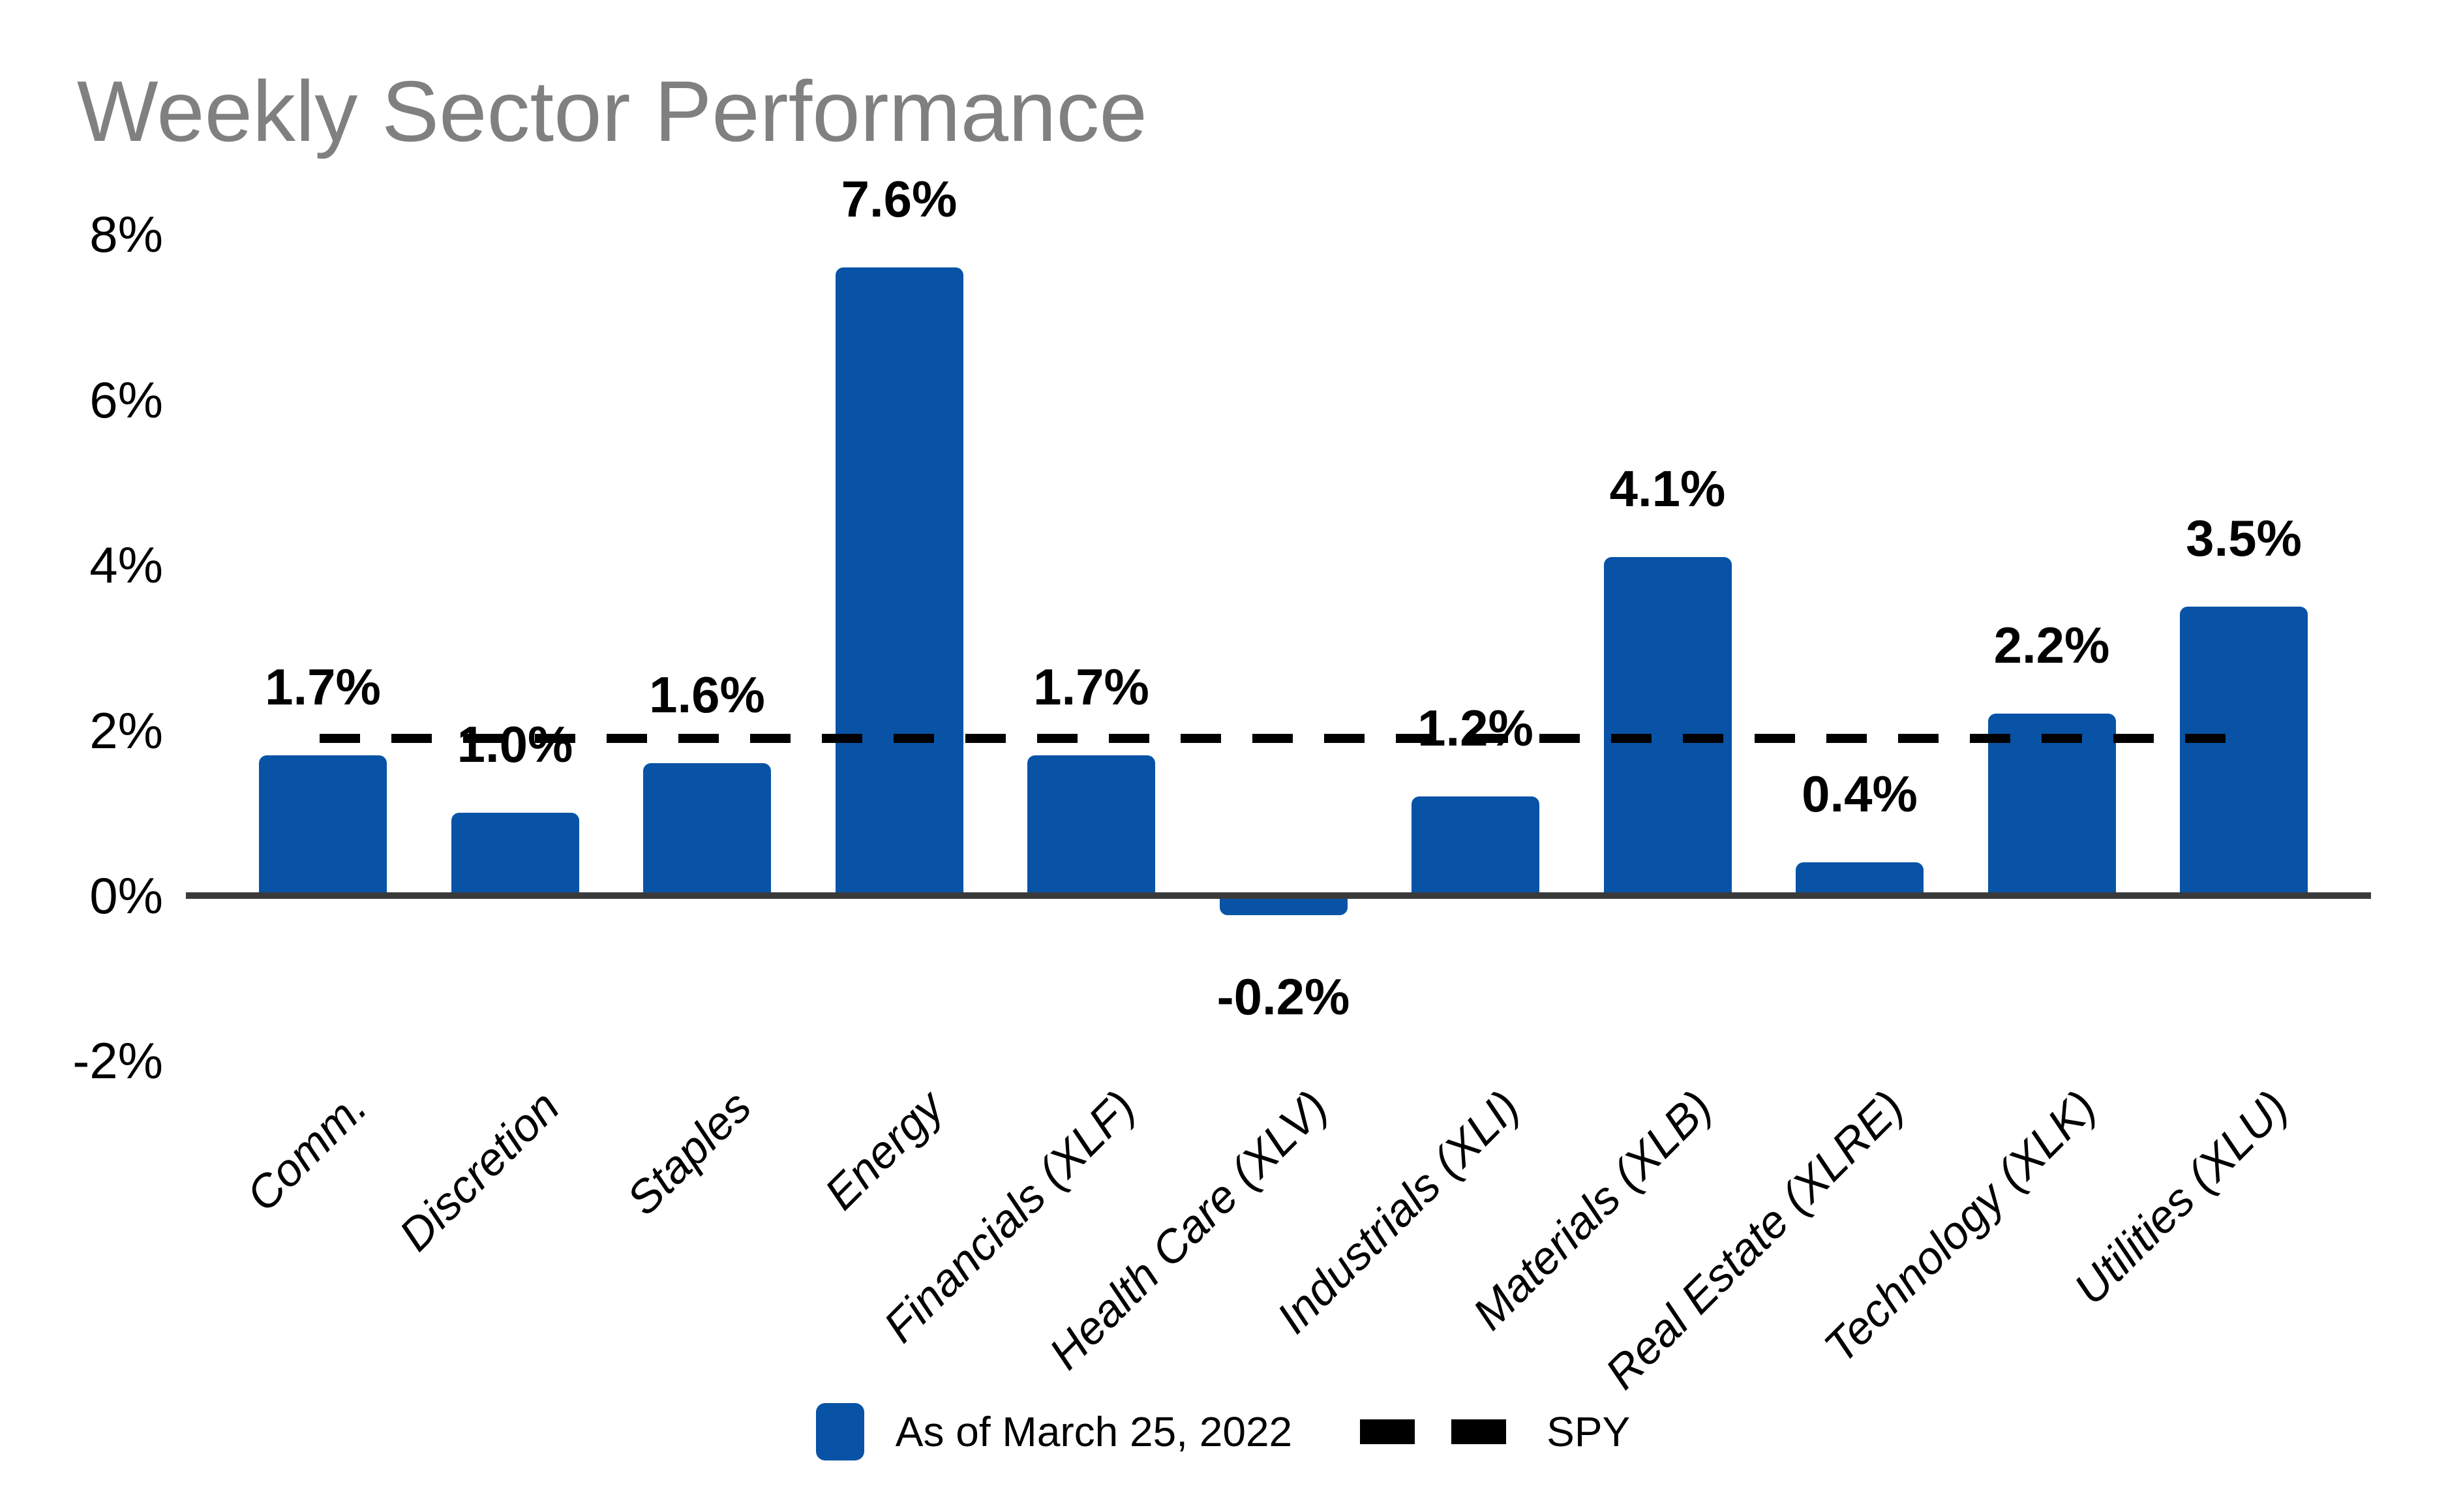 Image resolution: width=2446 pixels, height=1512 pixels. What do you see at coordinates (2051, 645) in the screenshot?
I see `bar-value-label-technology-xlk: 2.2%` at bounding box center [2051, 645].